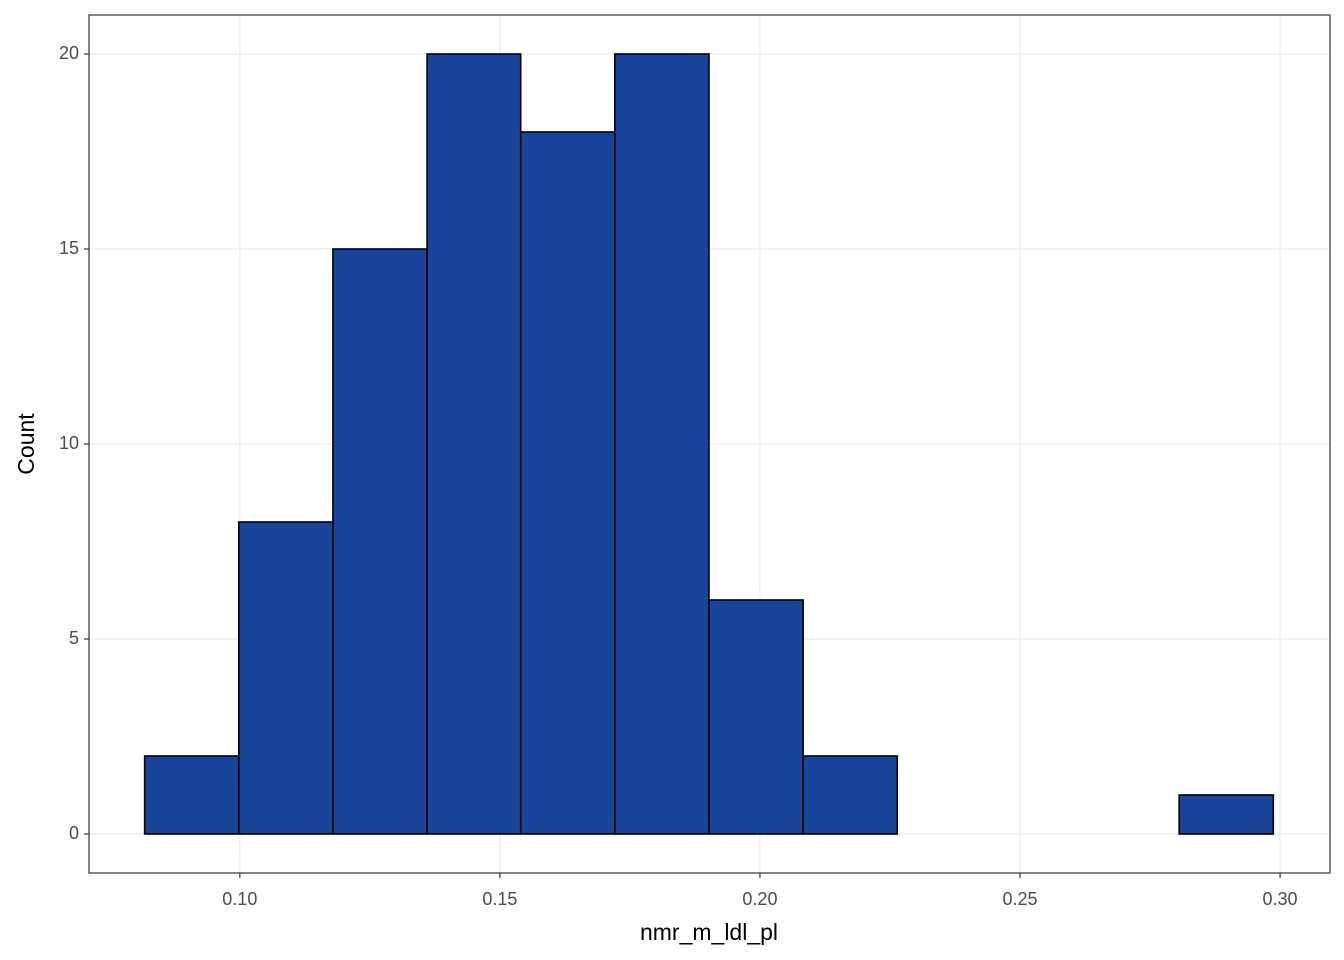 This screenshot has height=960, width=1344. What do you see at coordinates (69, 53) in the screenshot?
I see `y-tick-label: 20` at bounding box center [69, 53].